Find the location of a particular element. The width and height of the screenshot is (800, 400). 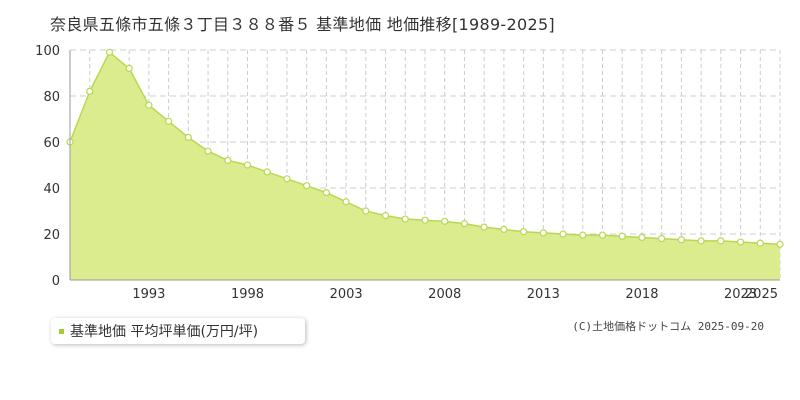

x-tick-label: 2023 is located at coordinates (740, 294).